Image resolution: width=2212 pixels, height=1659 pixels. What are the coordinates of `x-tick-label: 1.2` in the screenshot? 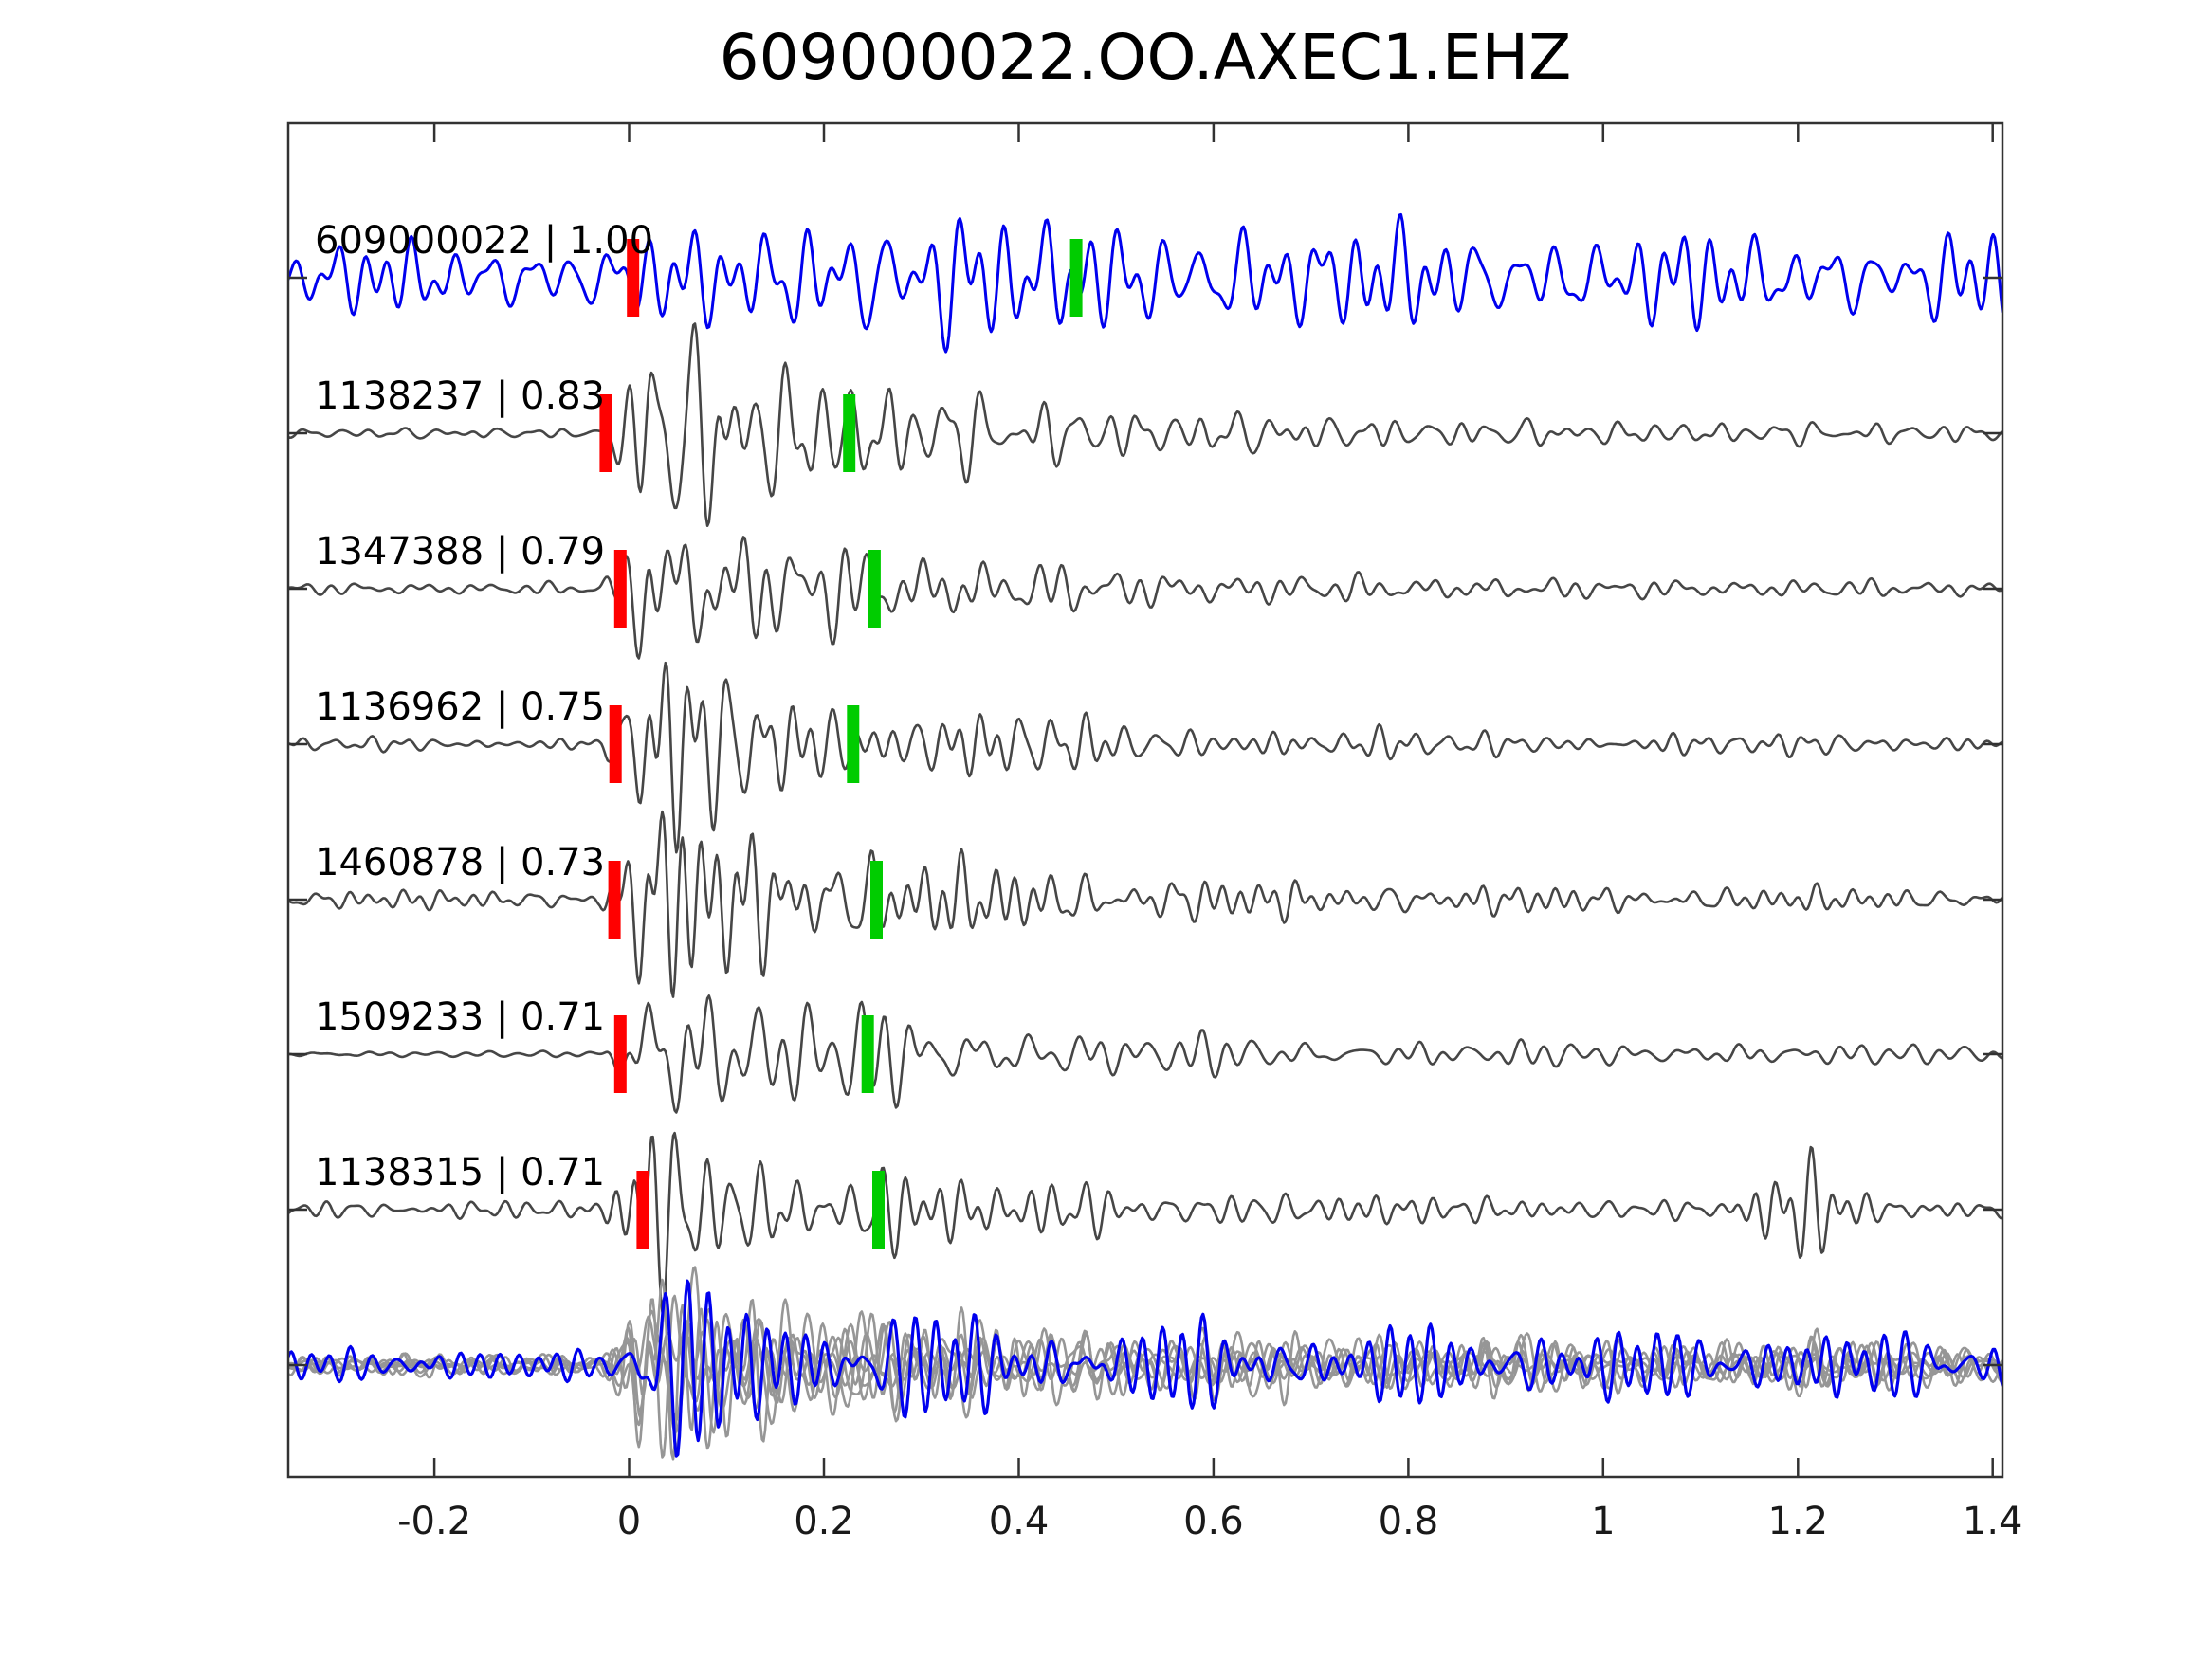 It's located at (1798, 1521).